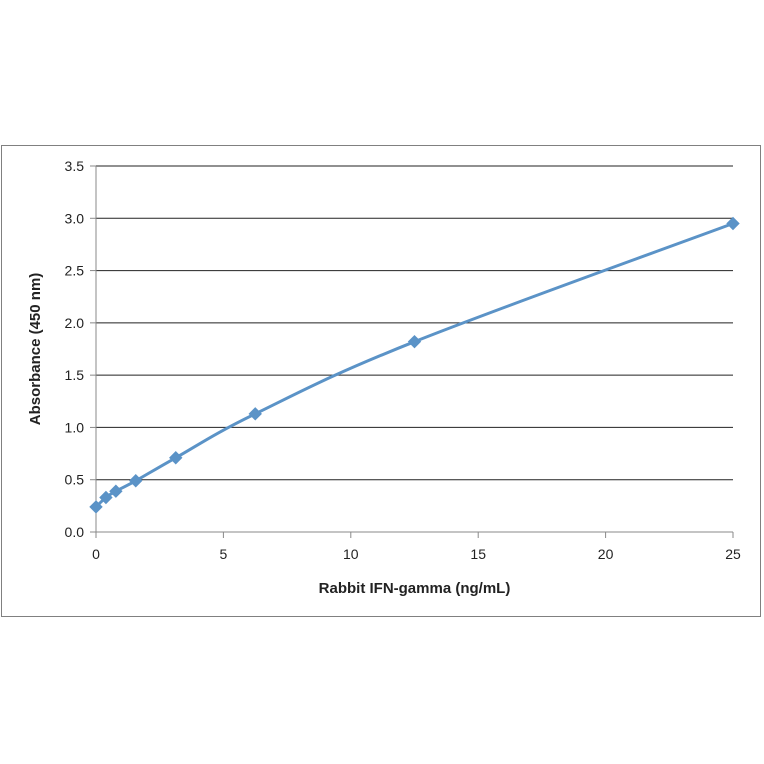  I want to click on x-tick-label: 20, so click(606, 554).